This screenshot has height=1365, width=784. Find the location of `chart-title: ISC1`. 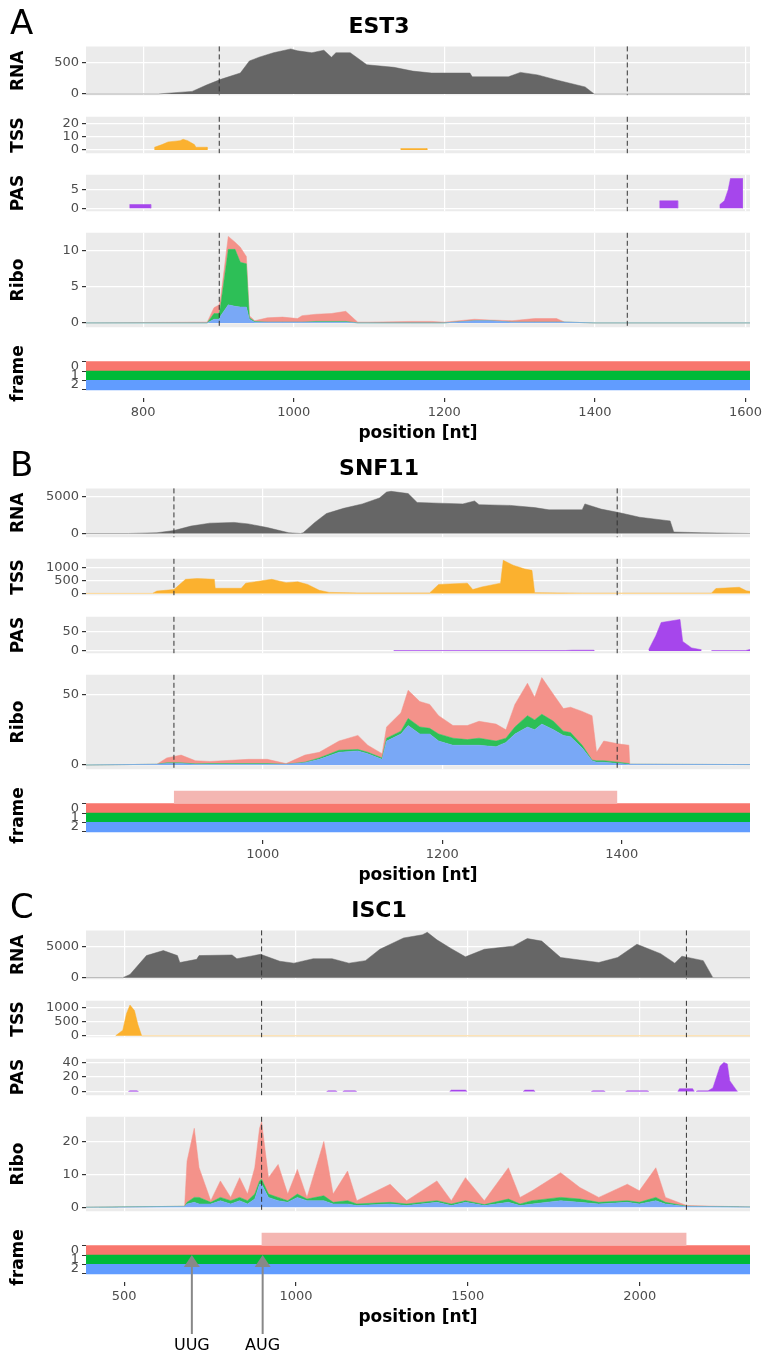

chart-title: ISC1 is located at coordinates (379, 909).